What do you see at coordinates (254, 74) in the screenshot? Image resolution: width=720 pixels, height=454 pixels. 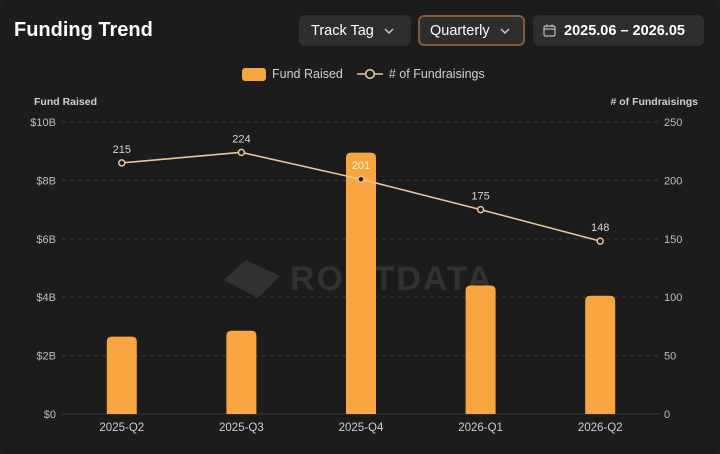 I see `legend-bar-swatch` at bounding box center [254, 74].